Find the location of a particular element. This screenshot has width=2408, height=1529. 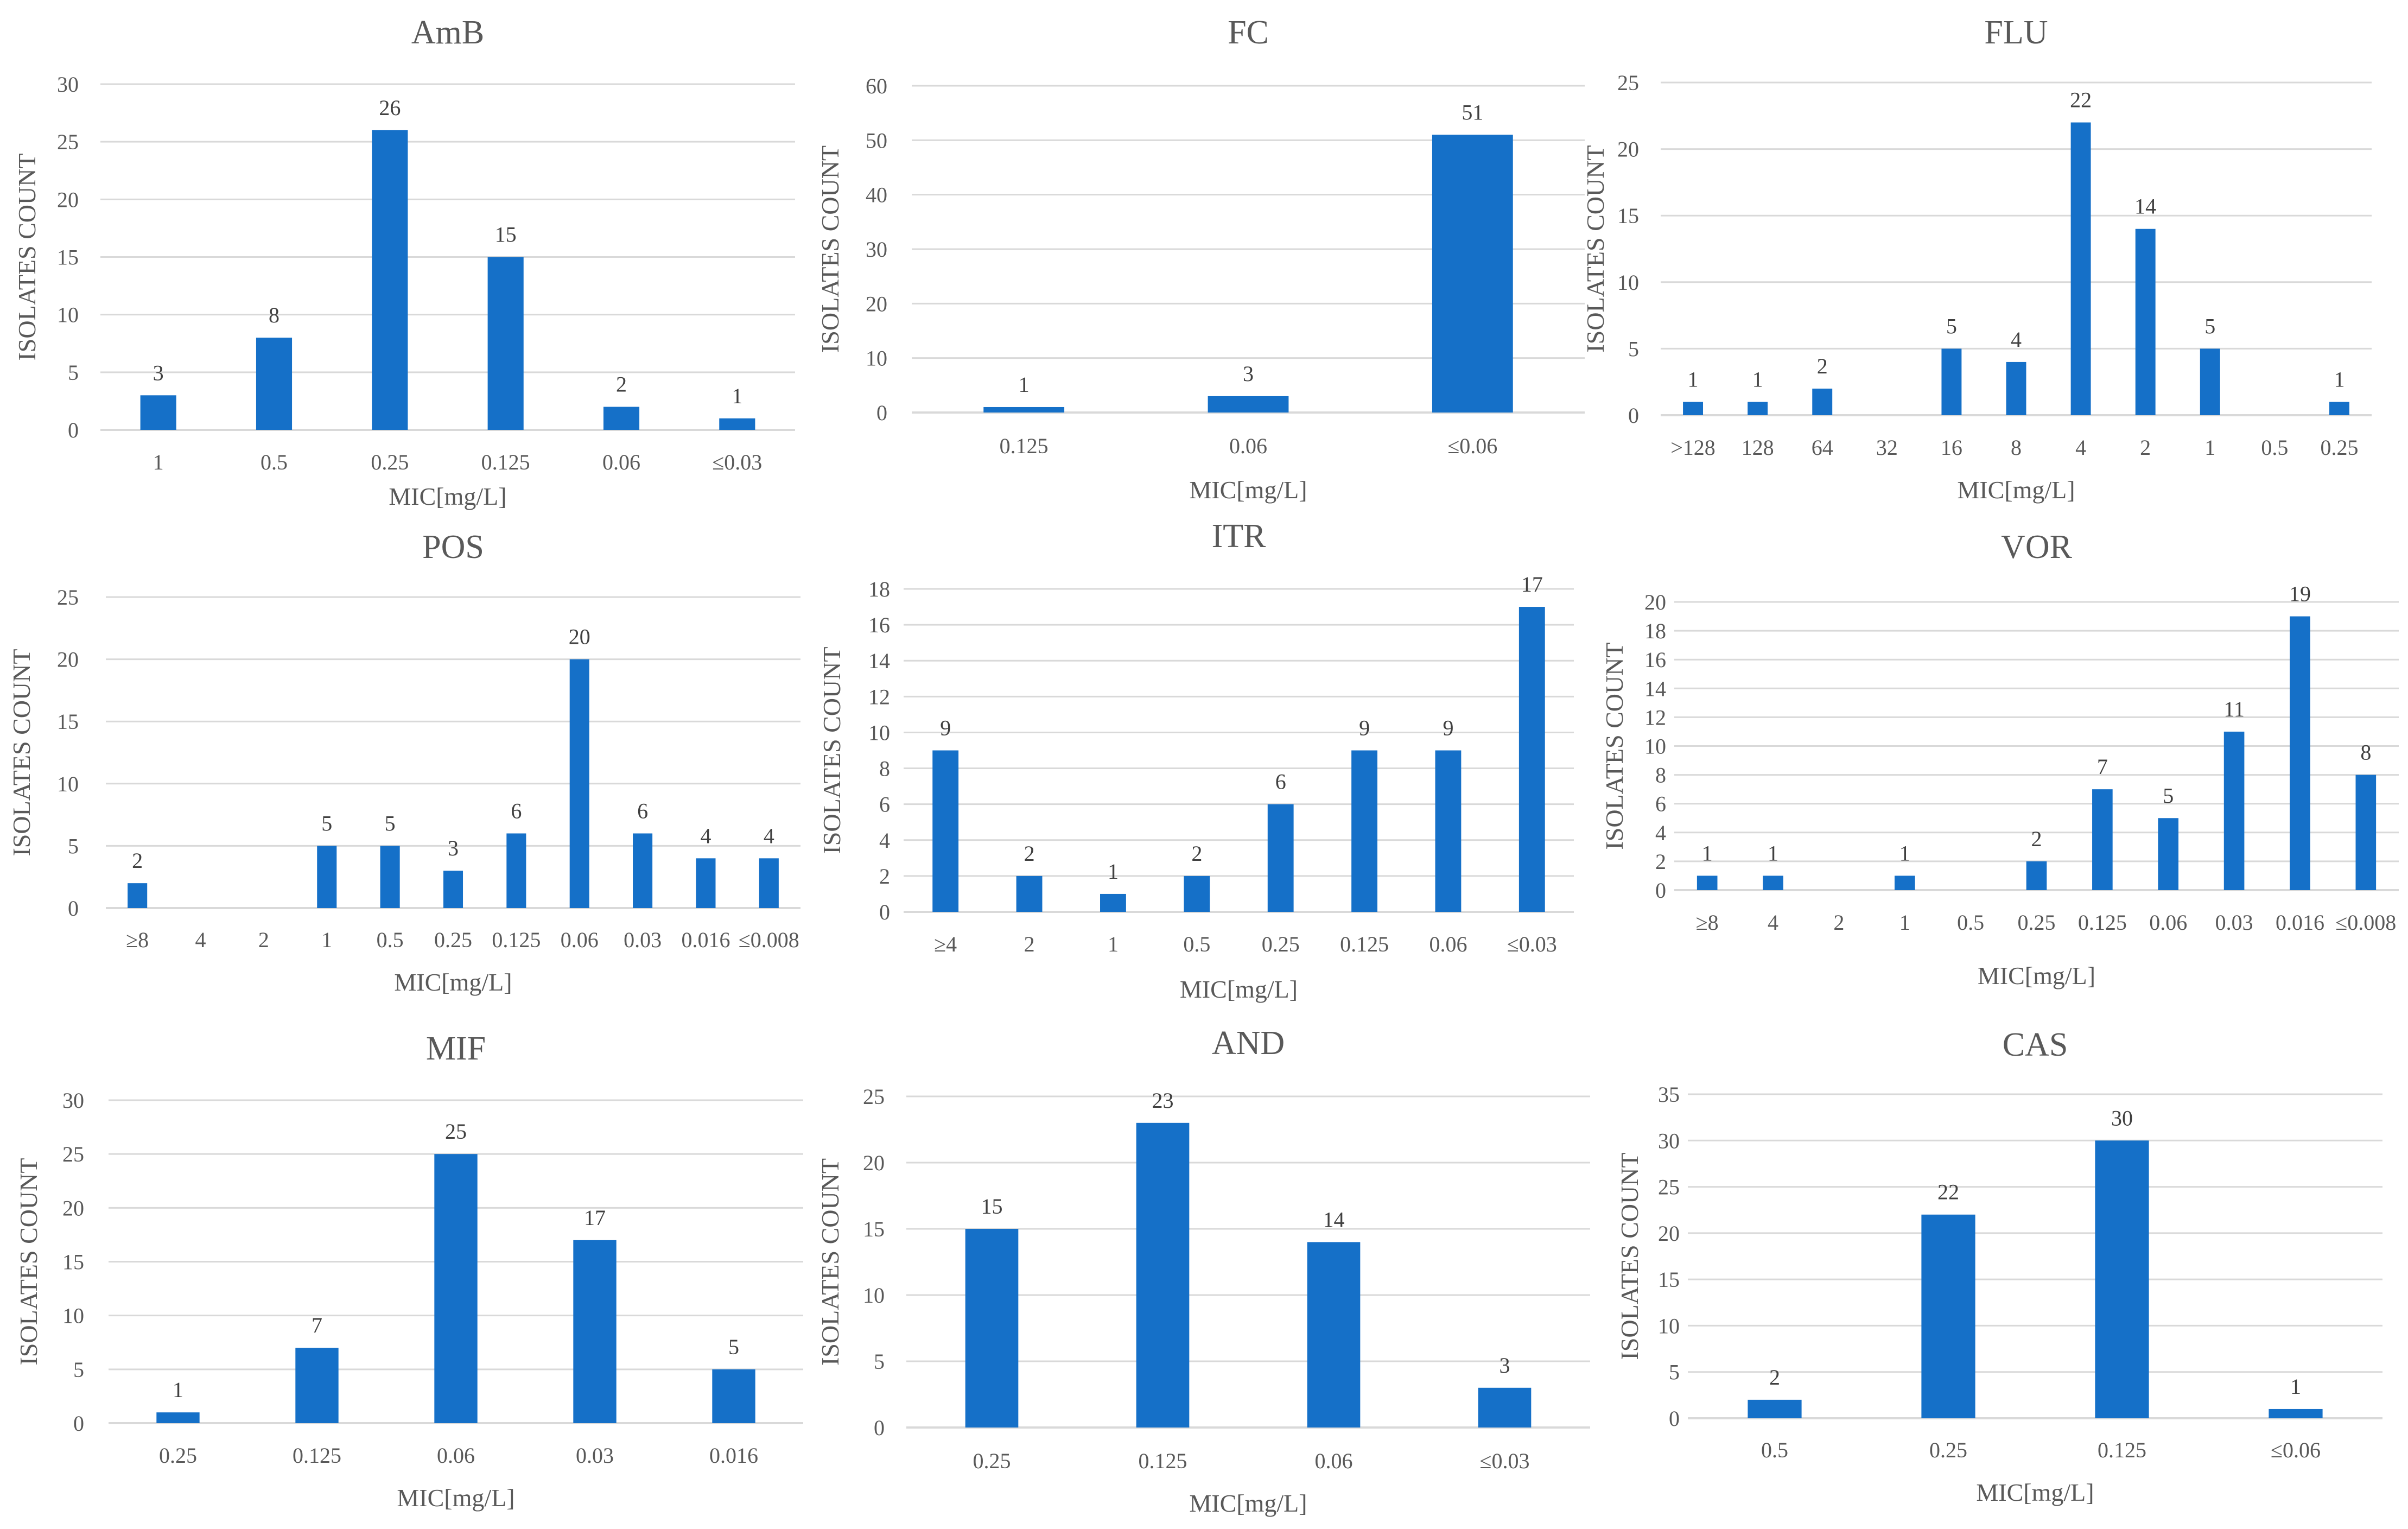

y-tick-label: 18 is located at coordinates (879, 589).